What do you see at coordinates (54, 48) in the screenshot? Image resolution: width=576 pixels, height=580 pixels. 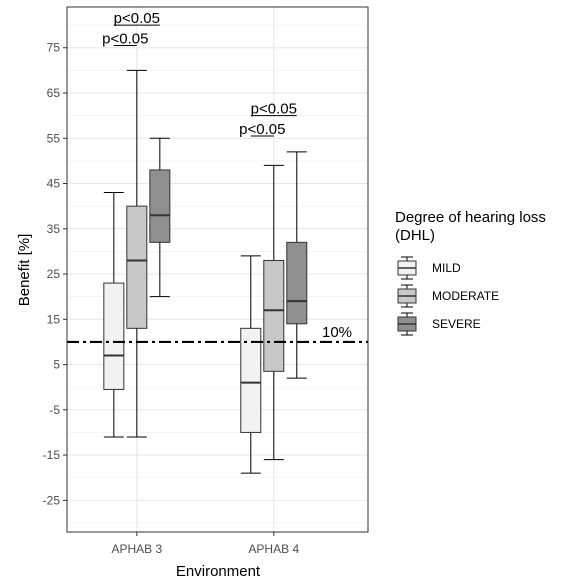 I see `y-tick-label: 75` at bounding box center [54, 48].